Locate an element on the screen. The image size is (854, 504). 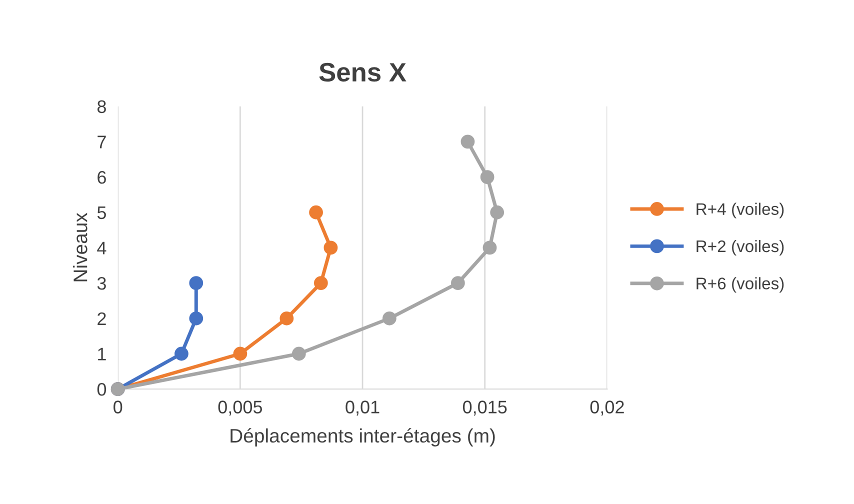
y-tick-label: 3 is located at coordinates (101, 283).